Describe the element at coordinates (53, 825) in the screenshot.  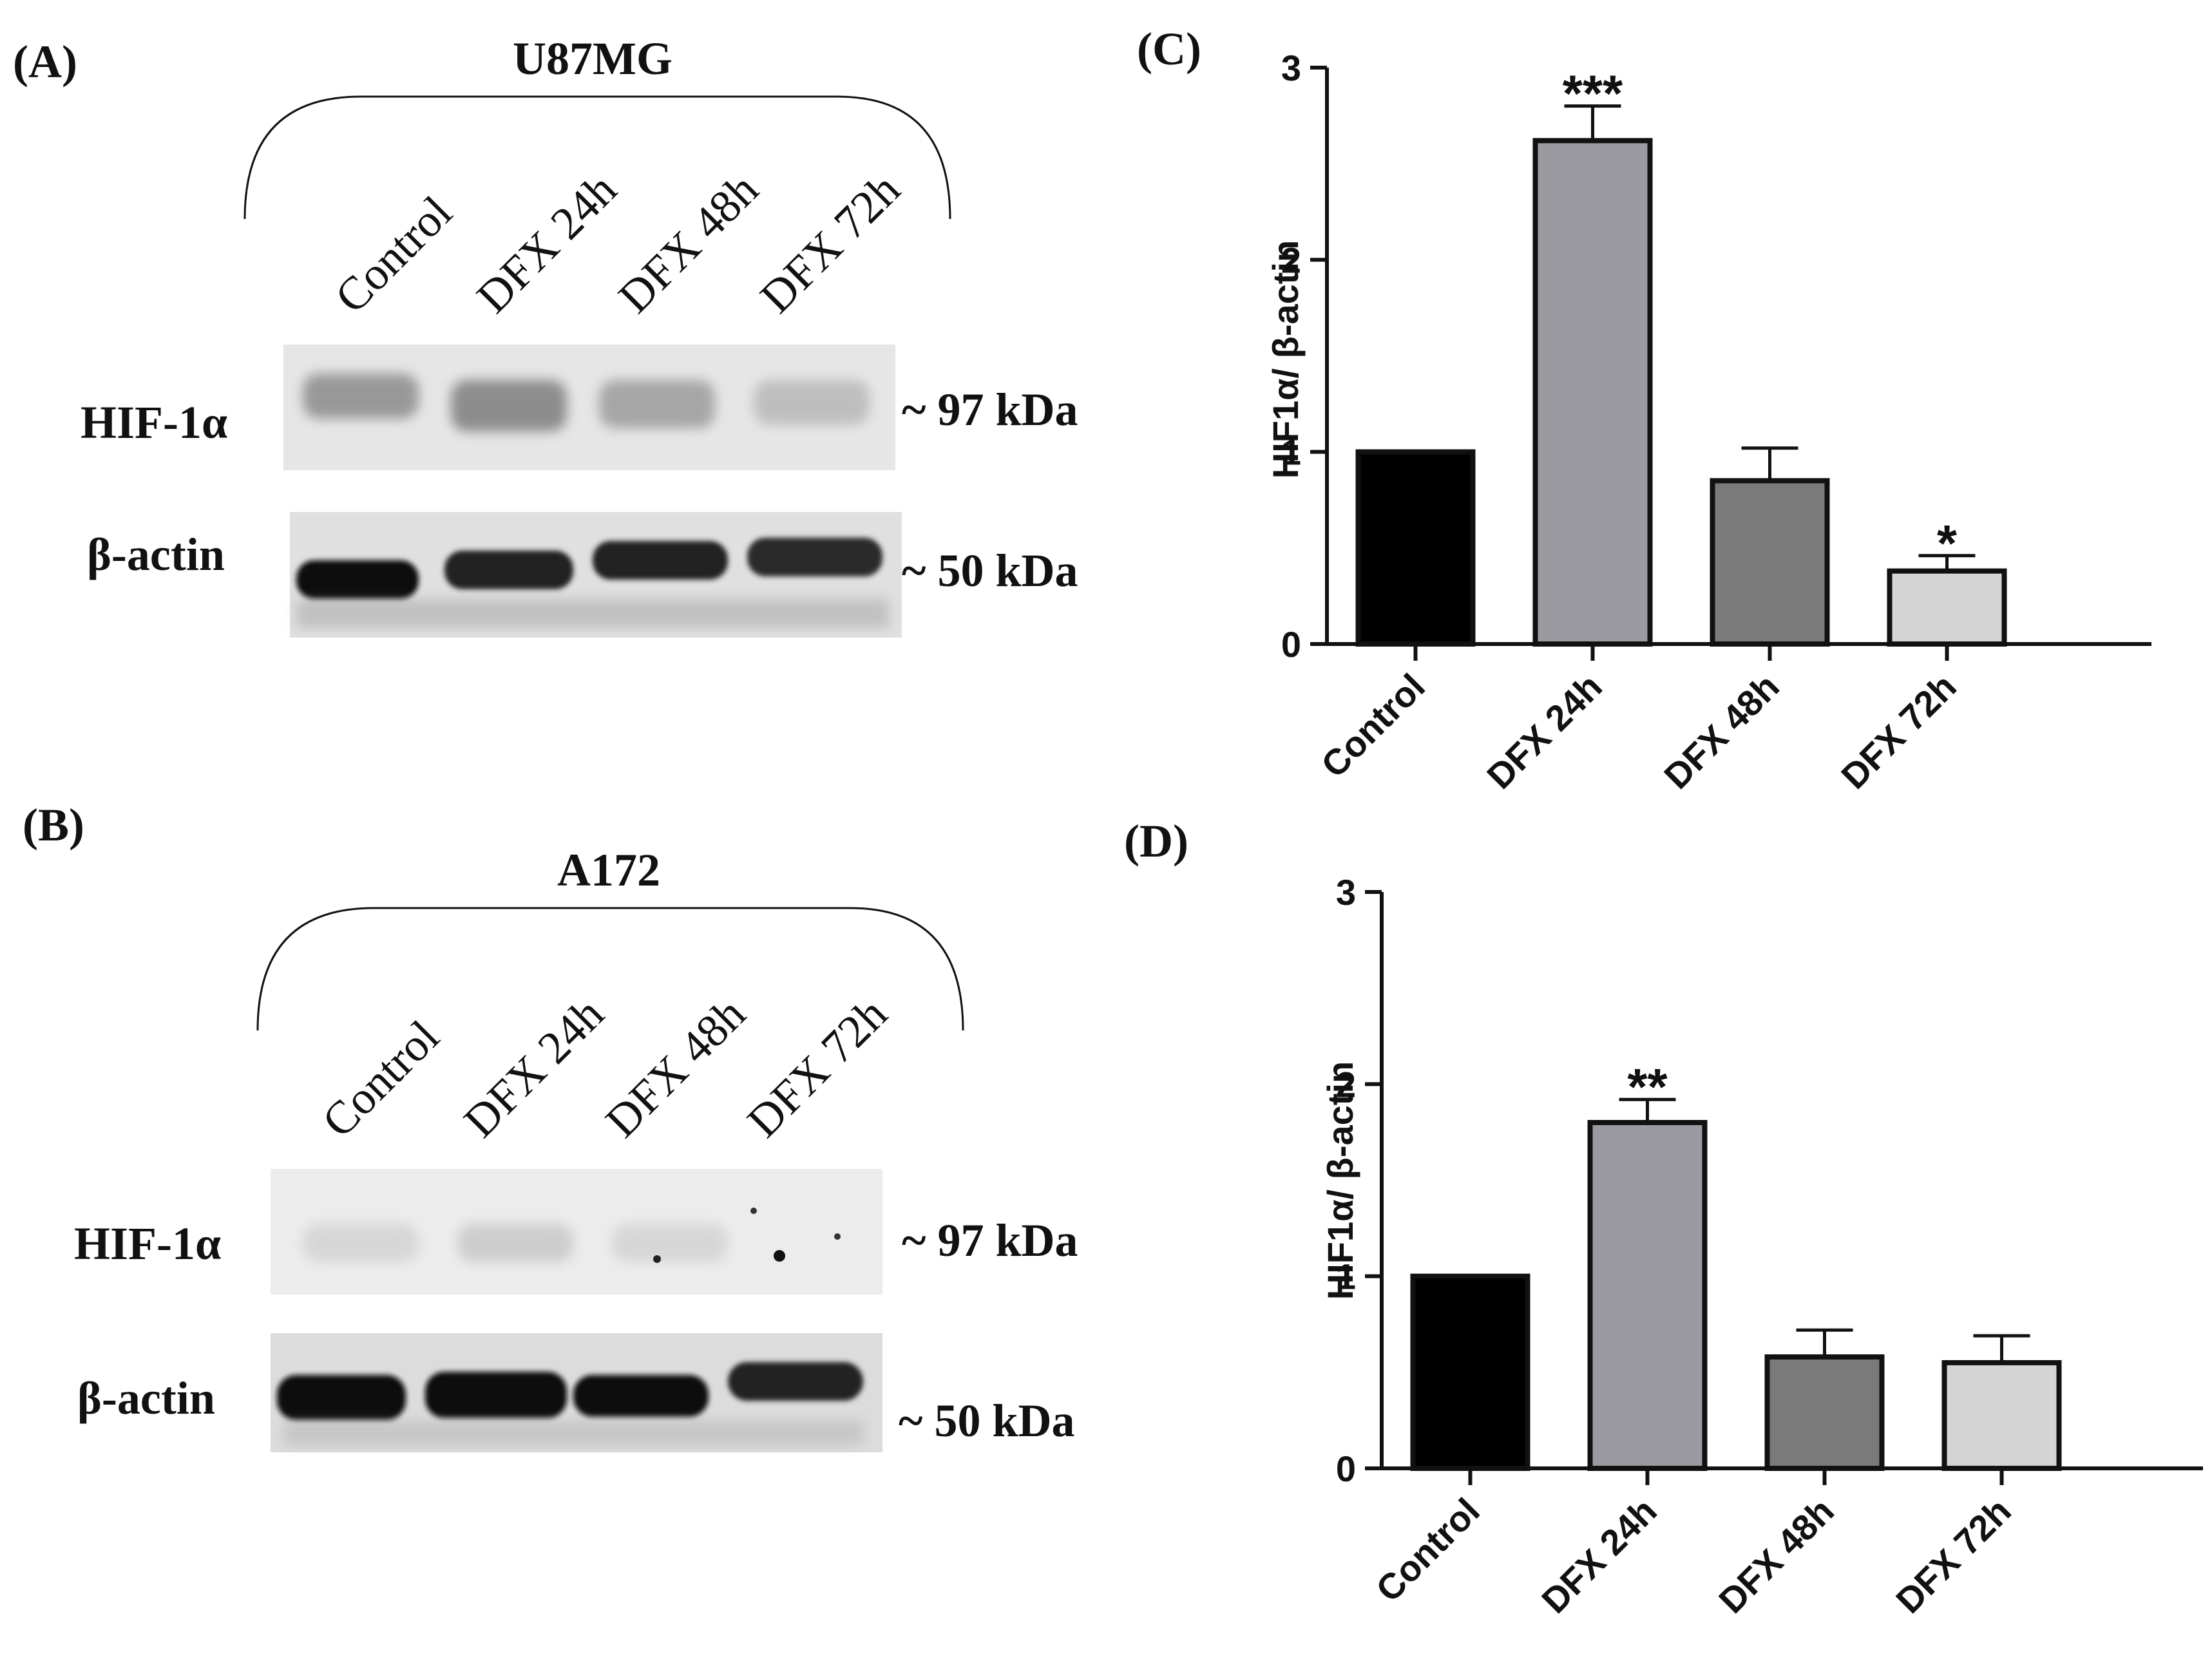
I see `panel-b-label: (B)` at that location.